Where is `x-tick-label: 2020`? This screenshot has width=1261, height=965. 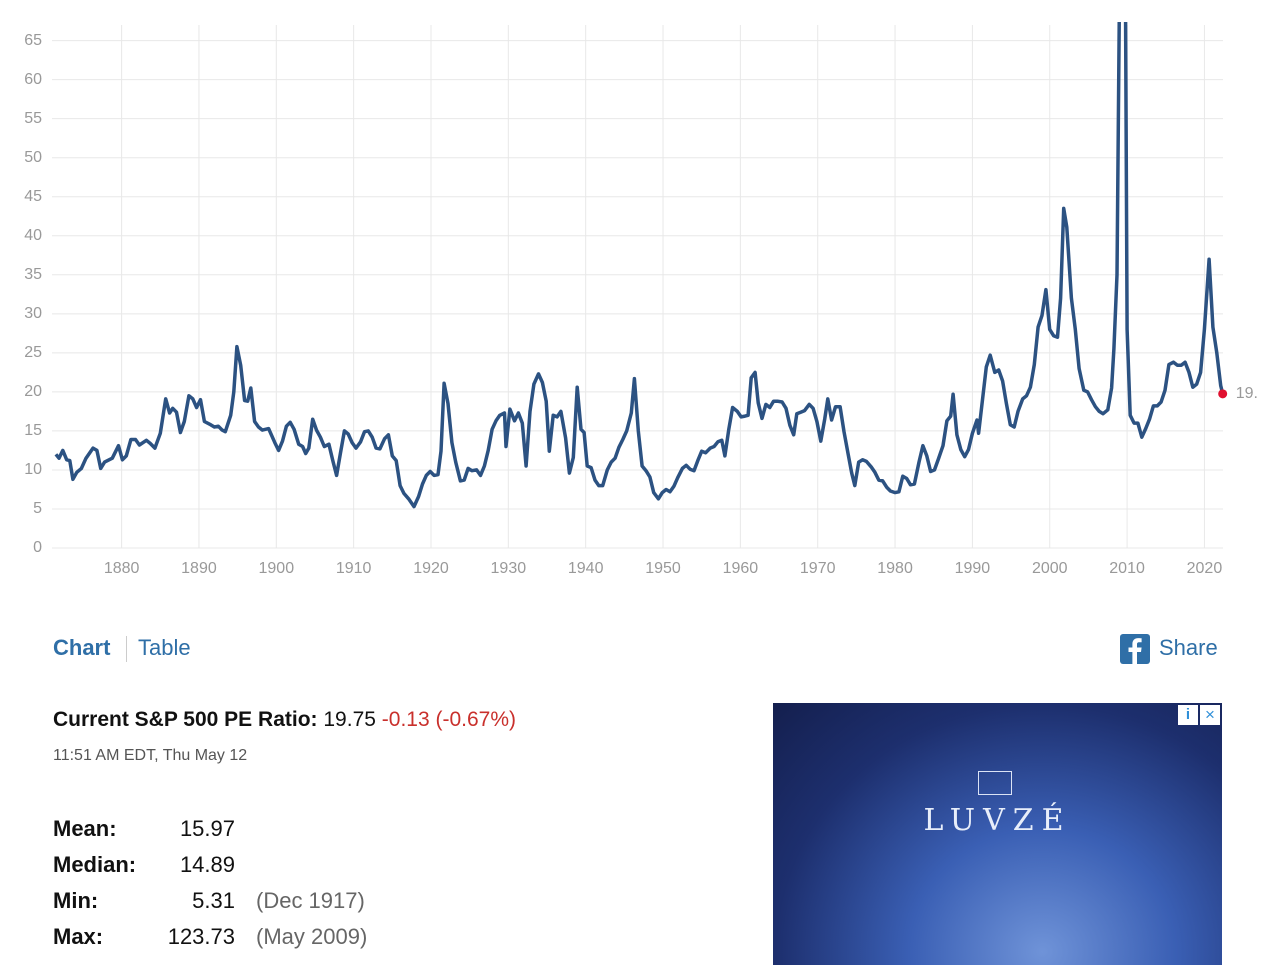 x-tick-label: 2020 is located at coordinates (1205, 568).